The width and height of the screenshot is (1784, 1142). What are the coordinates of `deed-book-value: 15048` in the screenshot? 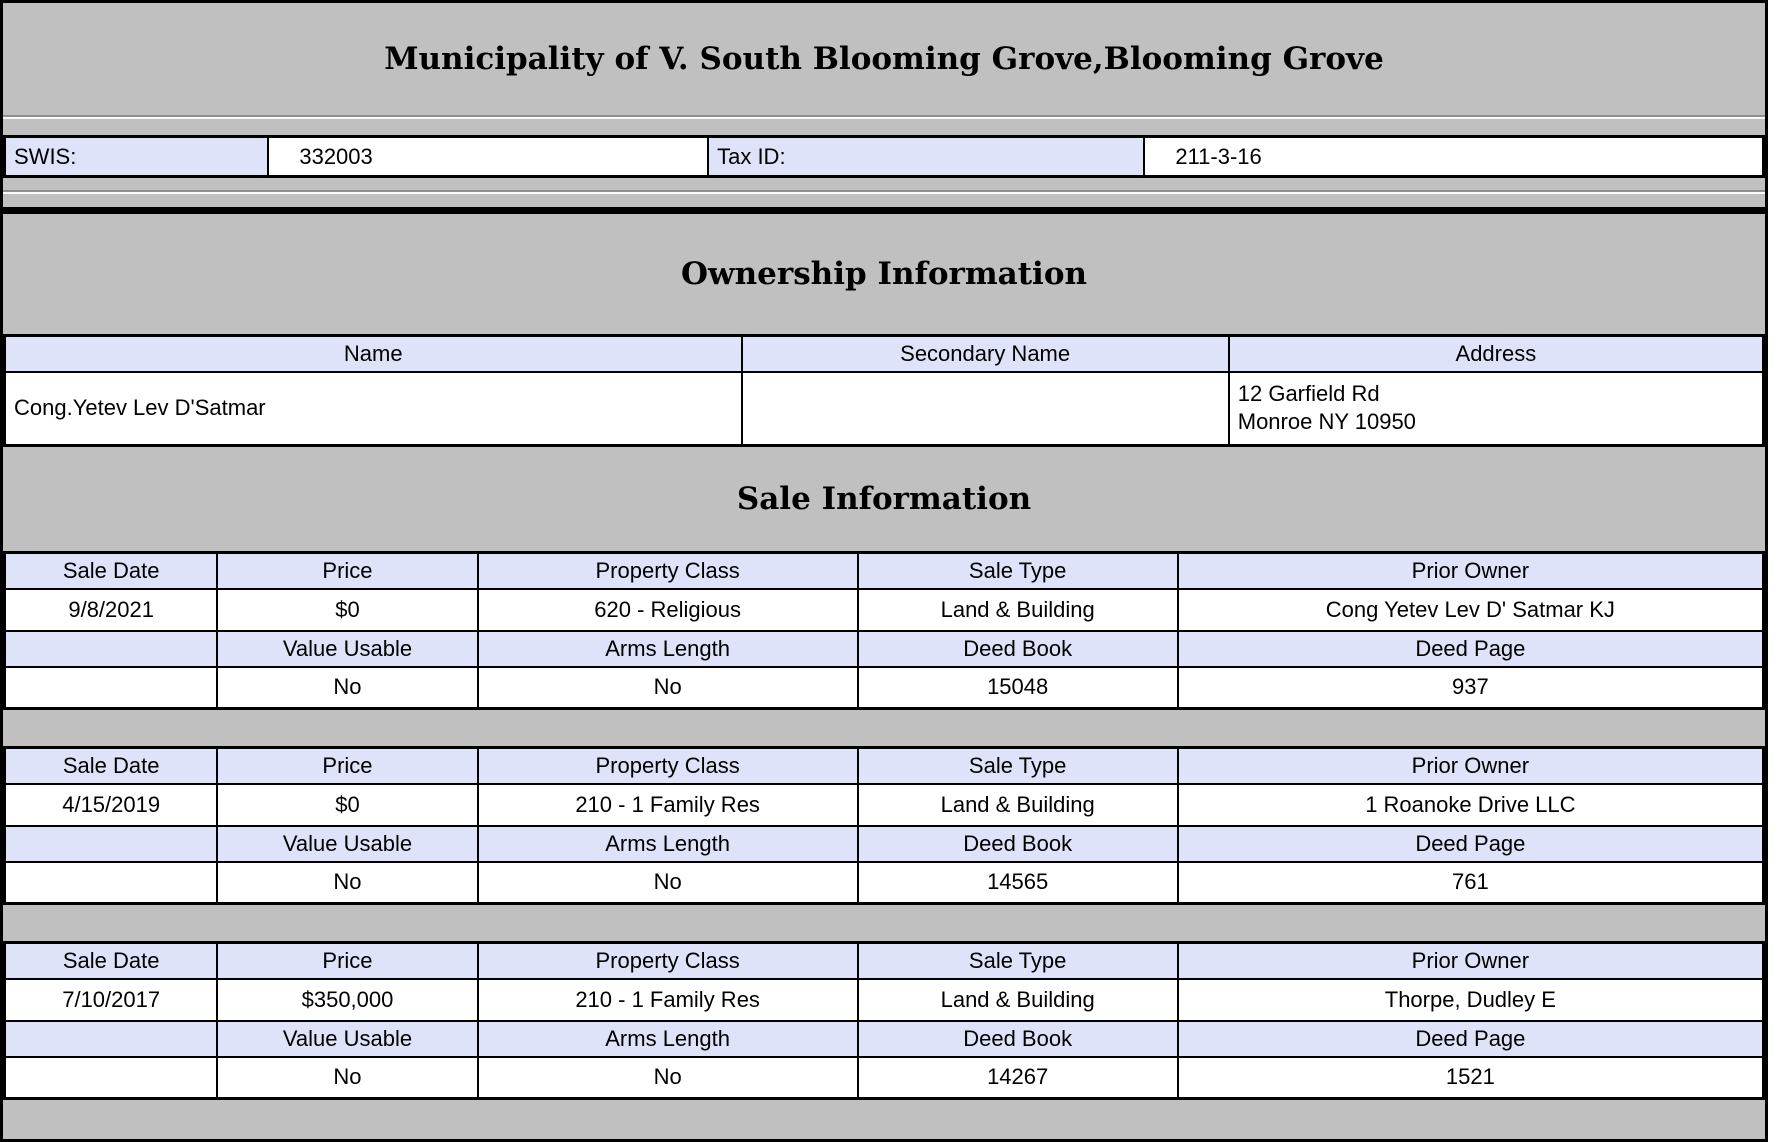 It's located at (1017, 687).